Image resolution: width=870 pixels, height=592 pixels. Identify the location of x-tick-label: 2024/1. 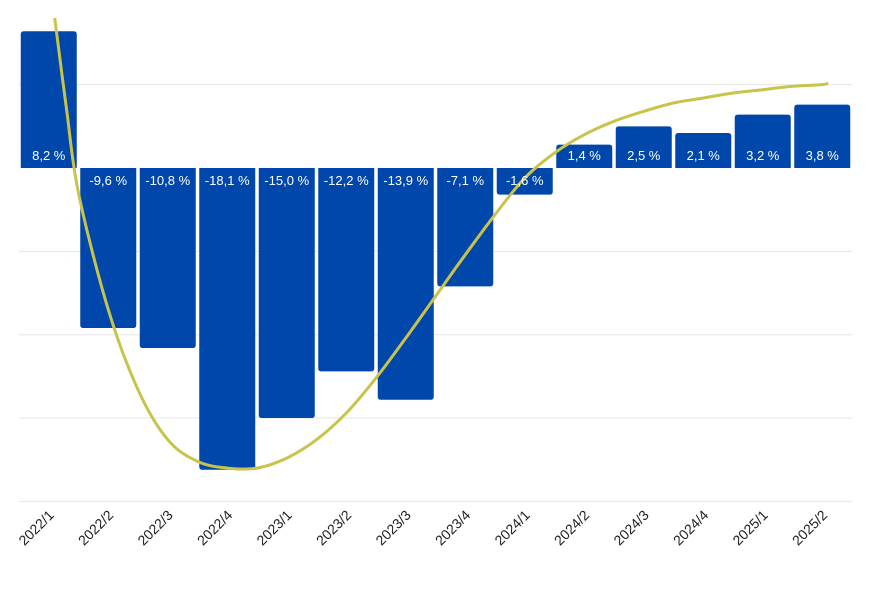
(512, 528).